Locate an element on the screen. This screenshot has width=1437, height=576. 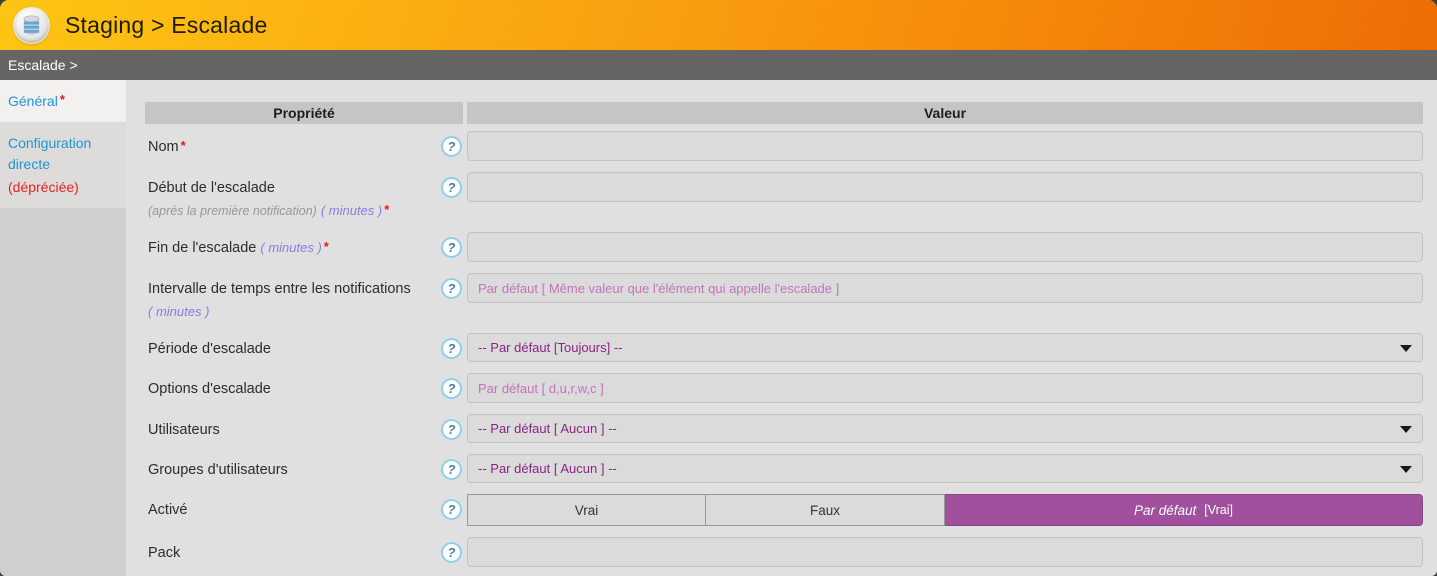
column-header-property: Propriété is located at coordinates (304, 113).